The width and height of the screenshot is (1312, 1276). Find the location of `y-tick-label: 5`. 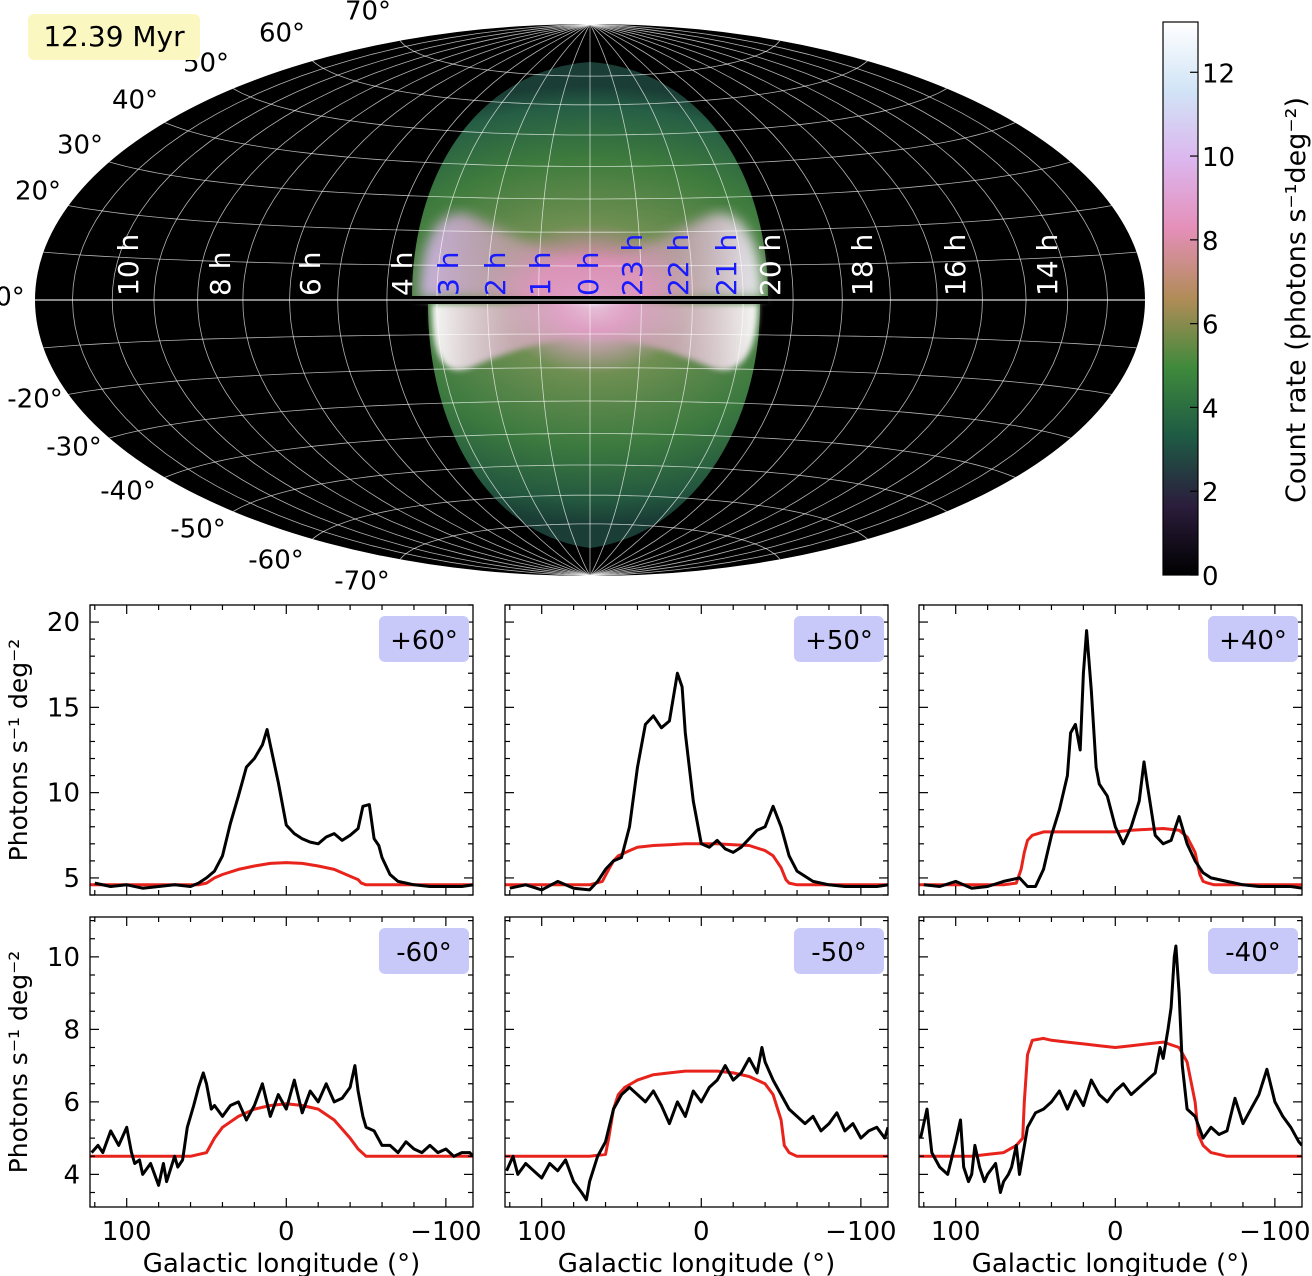

y-tick-label: 5 is located at coordinates (71, 879).